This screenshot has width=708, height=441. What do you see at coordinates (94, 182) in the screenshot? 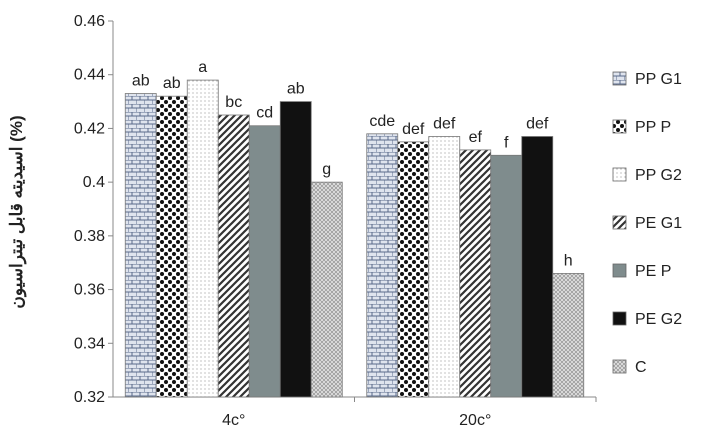
I see `y-tick-label: 0.4` at bounding box center [94, 182].